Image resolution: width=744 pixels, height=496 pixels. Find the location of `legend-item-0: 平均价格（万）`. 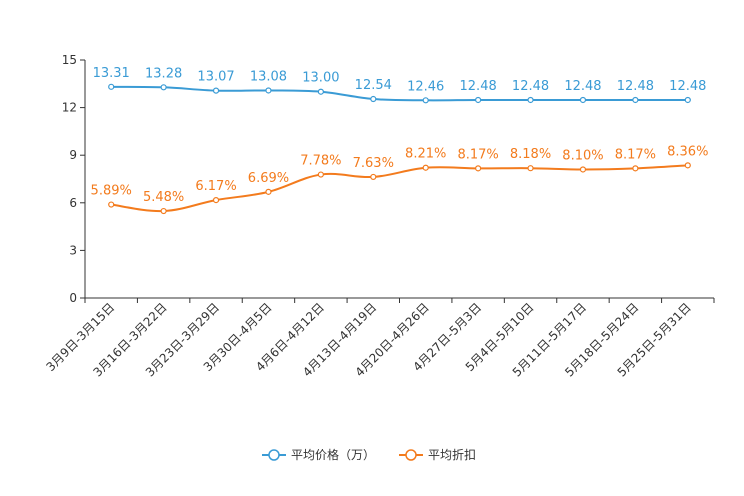

legend-item-0: 平均价格（万） is located at coordinates (318, 454).